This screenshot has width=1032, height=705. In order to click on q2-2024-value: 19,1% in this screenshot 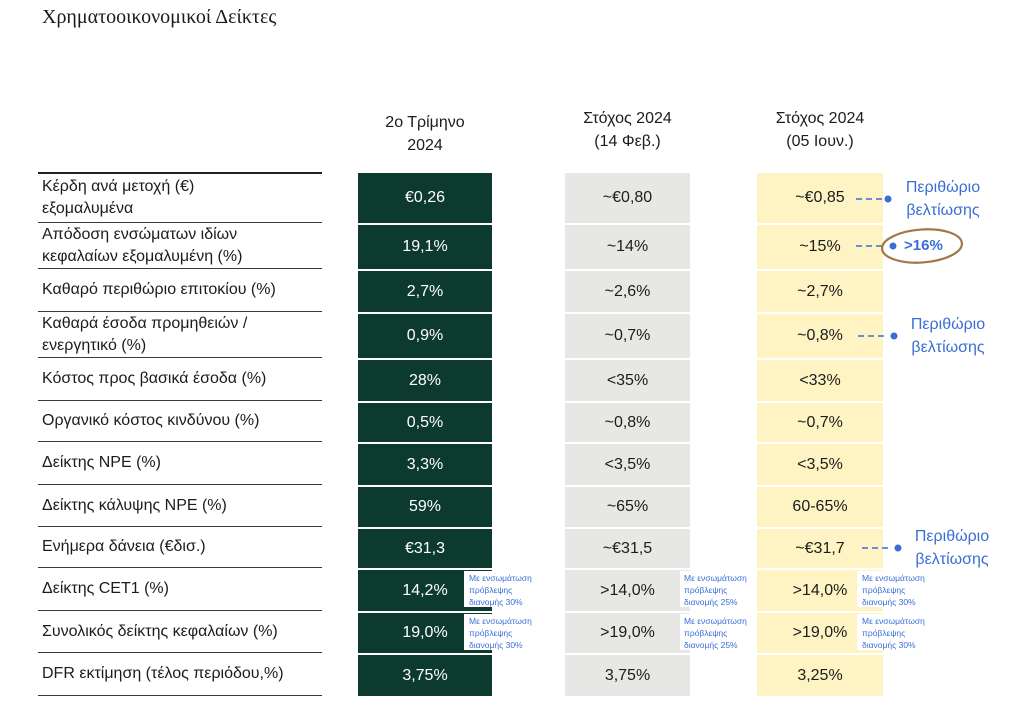, I will do `click(425, 247)`.